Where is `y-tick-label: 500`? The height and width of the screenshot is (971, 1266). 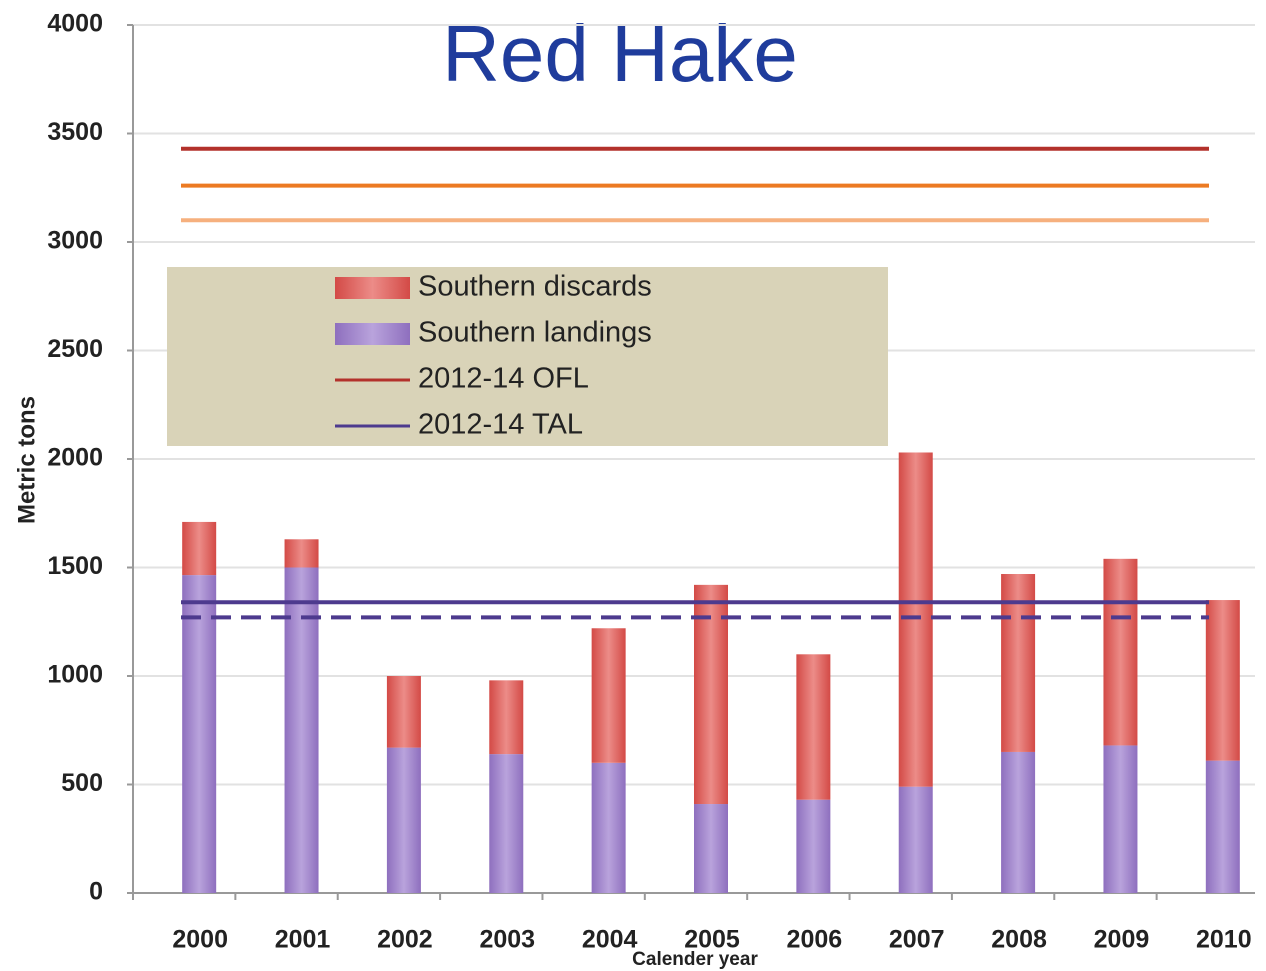
y-tick-label: 500 is located at coordinates (82, 783).